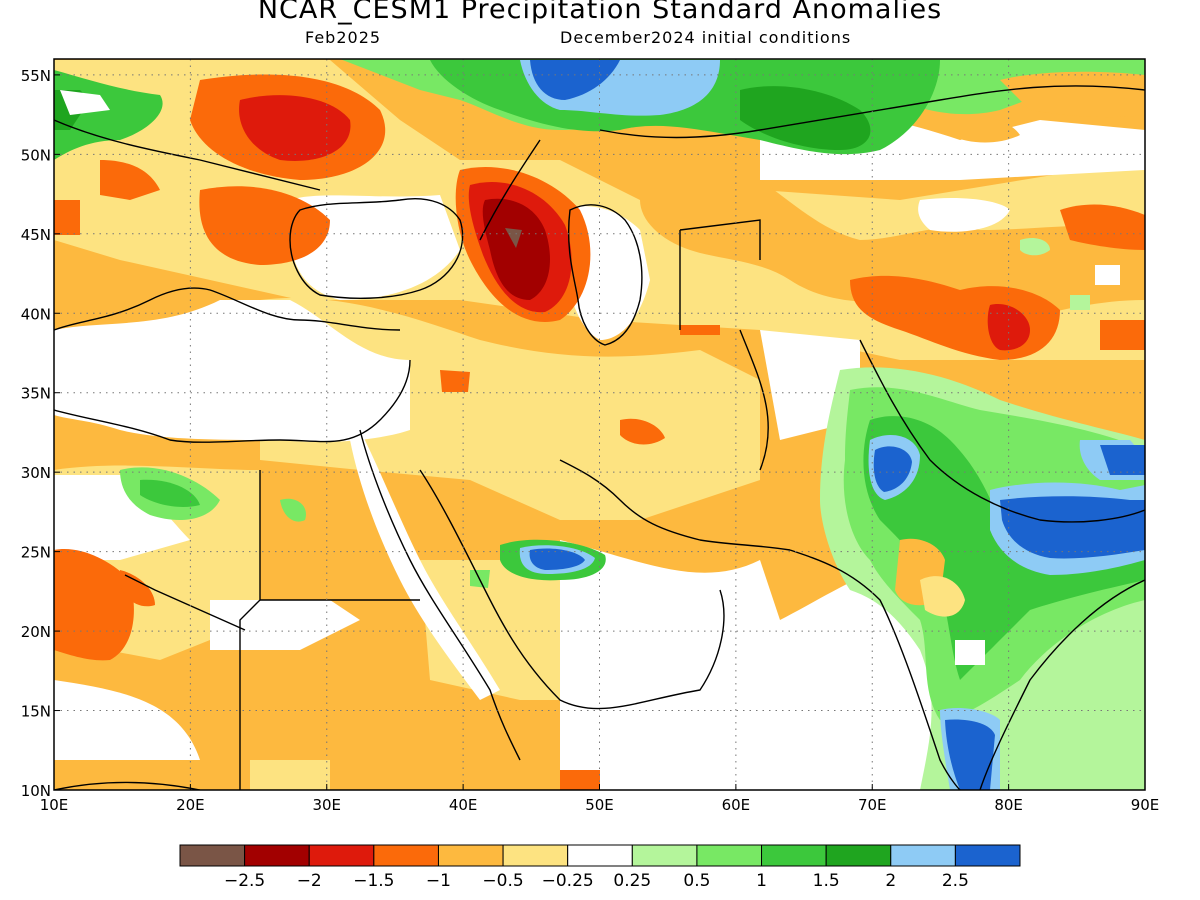 This screenshot has width=1200, height=900. What do you see at coordinates (36, 632) in the screenshot?
I see `lat-tick-label: 20N` at bounding box center [36, 632].